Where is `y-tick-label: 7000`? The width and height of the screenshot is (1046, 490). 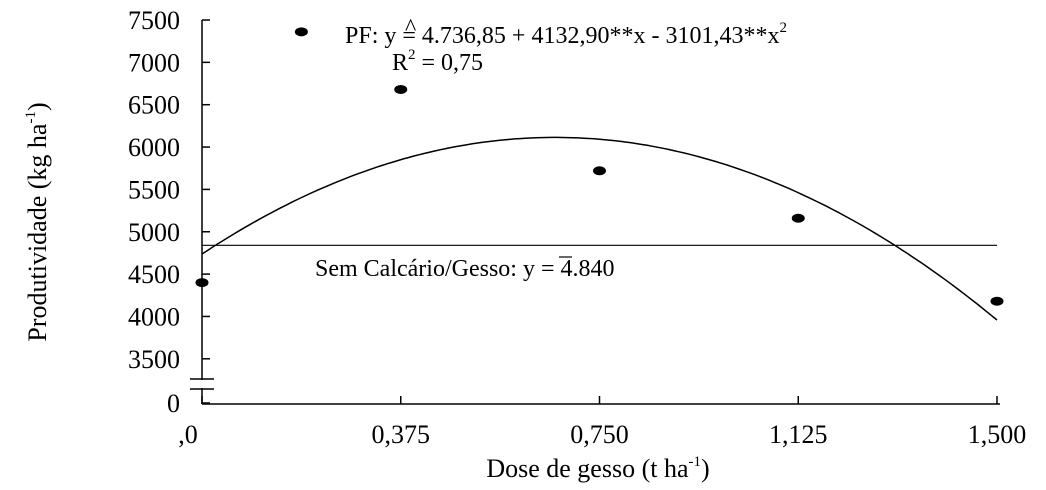
y-tick-label: 7000 is located at coordinates (154, 62).